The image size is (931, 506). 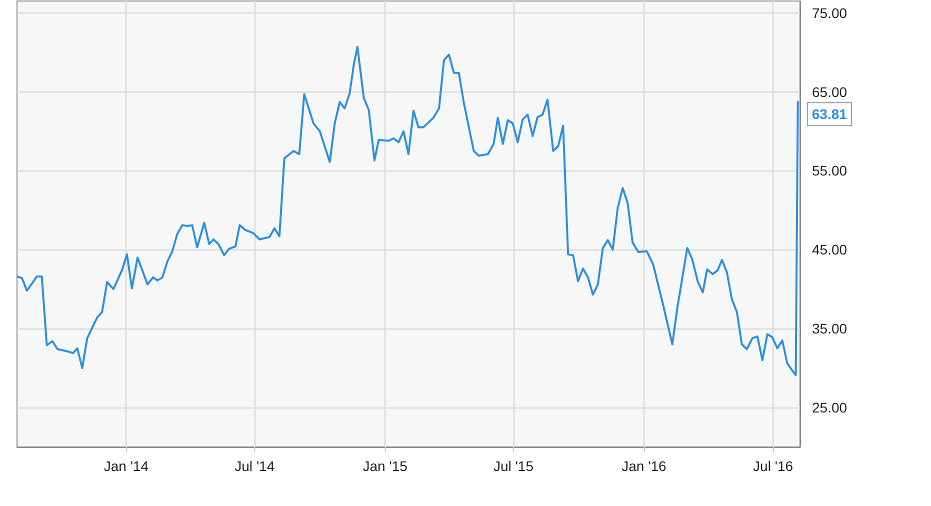 What do you see at coordinates (830, 328) in the screenshot?
I see `y-tick-label: 35.00` at bounding box center [830, 328].